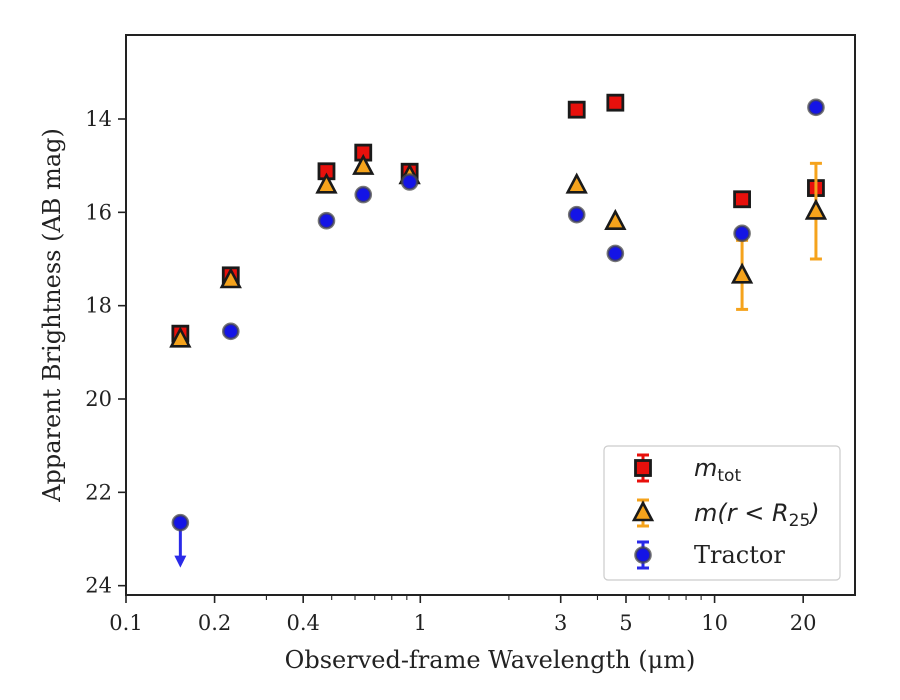 This screenshot has width=900, height=700. I want to click on legend-tractor-label: Tractor, so click(739, 555).